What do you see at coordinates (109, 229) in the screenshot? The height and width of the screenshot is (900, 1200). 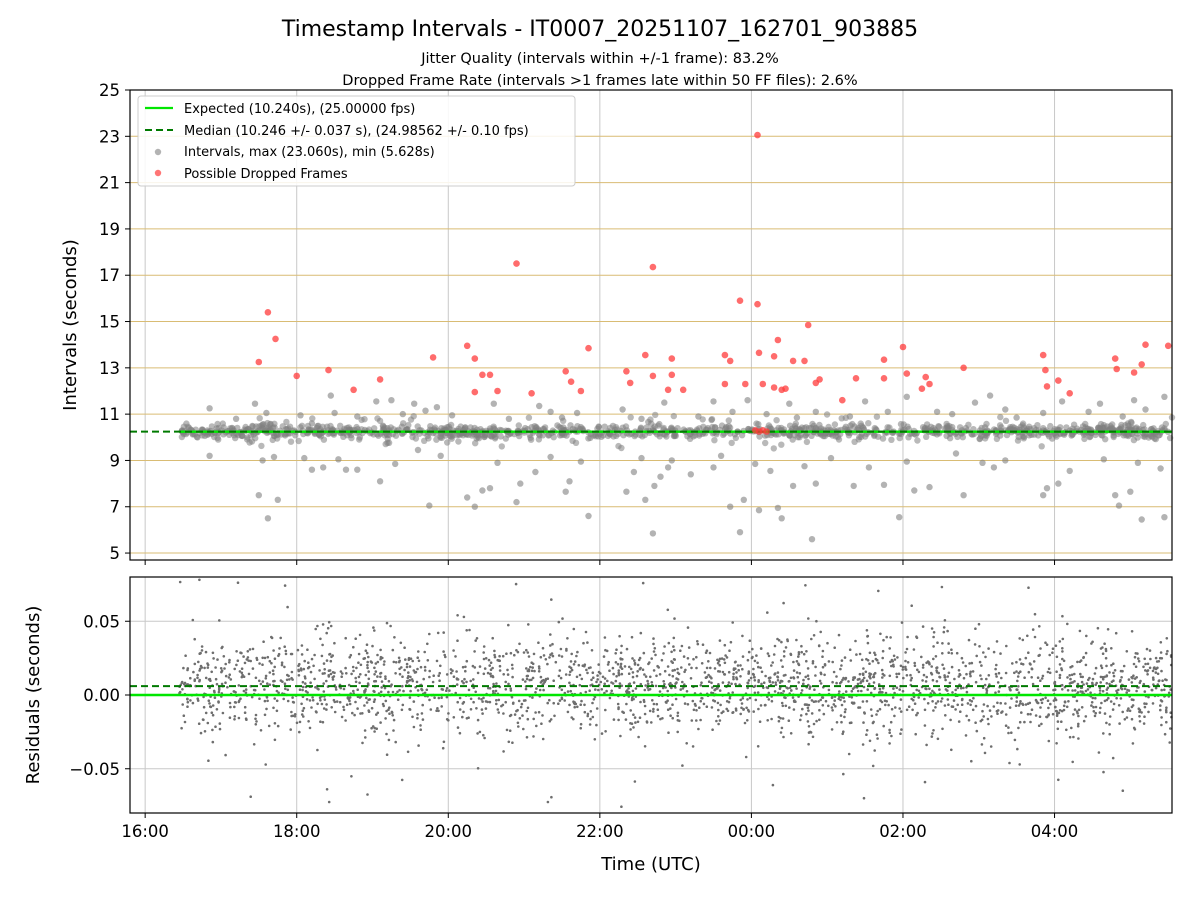 I see `top-y-tick-label-19: 19` at bounding box center [109, 229].